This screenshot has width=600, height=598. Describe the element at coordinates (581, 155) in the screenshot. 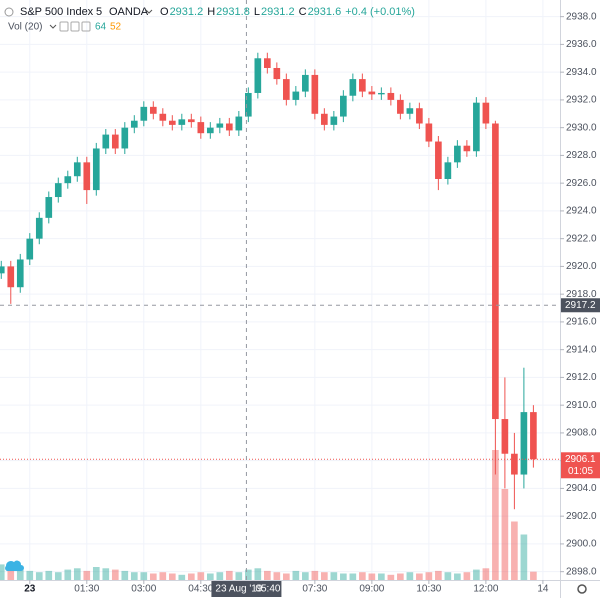

I see `y-tick-label: 2928.0` at that location.